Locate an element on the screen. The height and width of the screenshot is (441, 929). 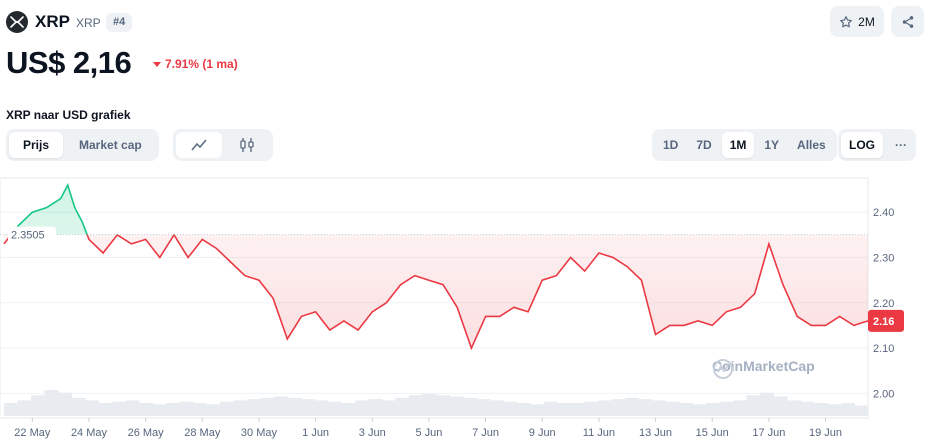
range-1d: 1D is located at coordinates (671, 145).